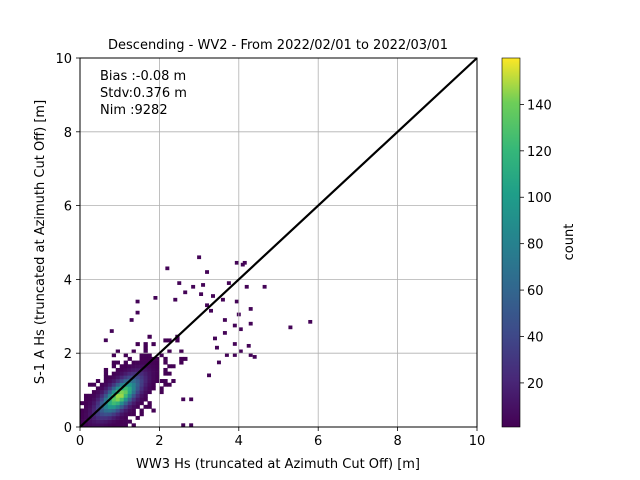 Image resolution: width=640 pixels, height=480 pixels. I want to click on colorbar, so click(511, 242).